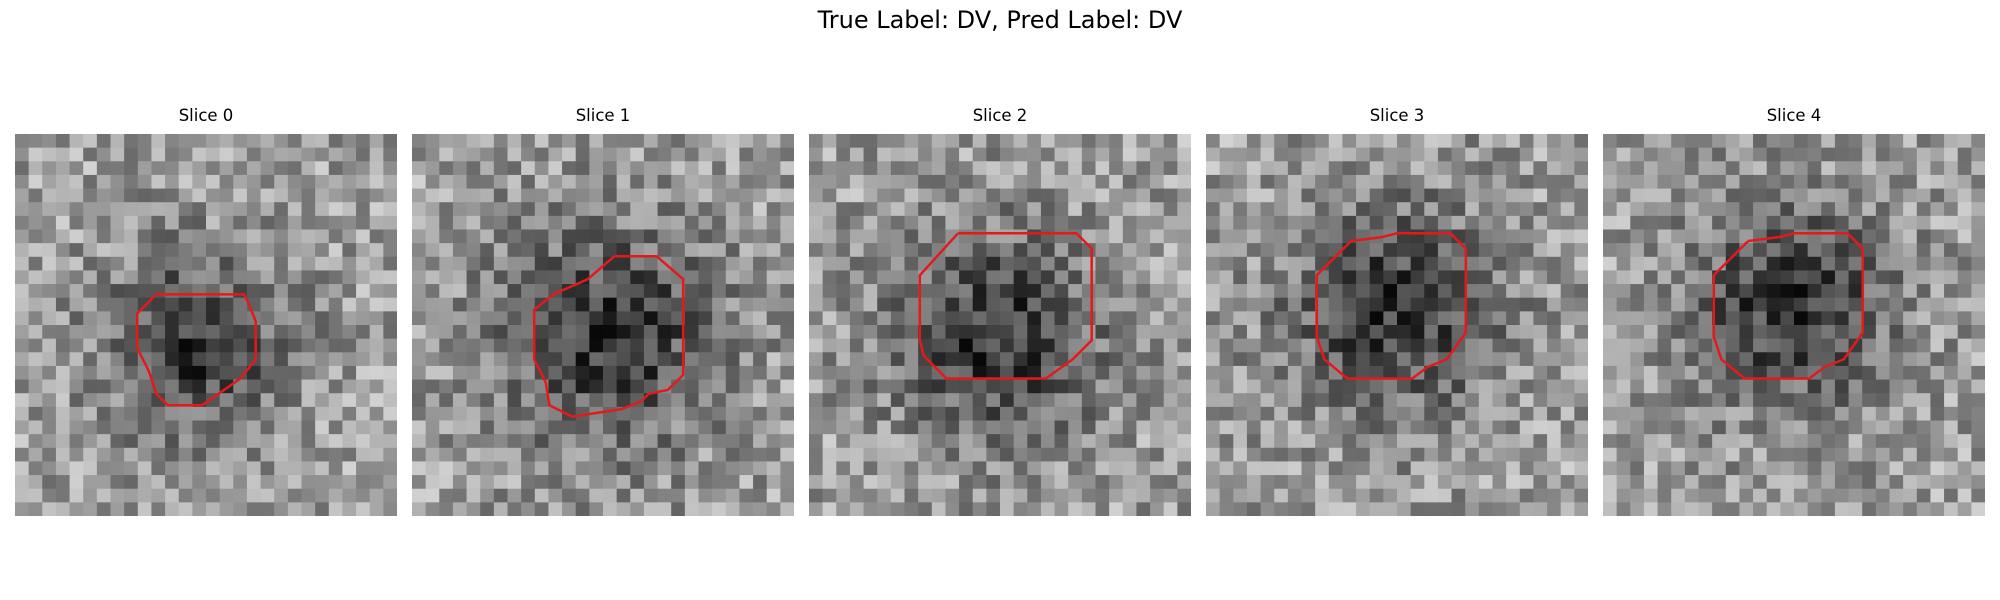 This screenshot has width=2000, height=600. I want to click on slice-title: Slice 0, so click(206, 115).